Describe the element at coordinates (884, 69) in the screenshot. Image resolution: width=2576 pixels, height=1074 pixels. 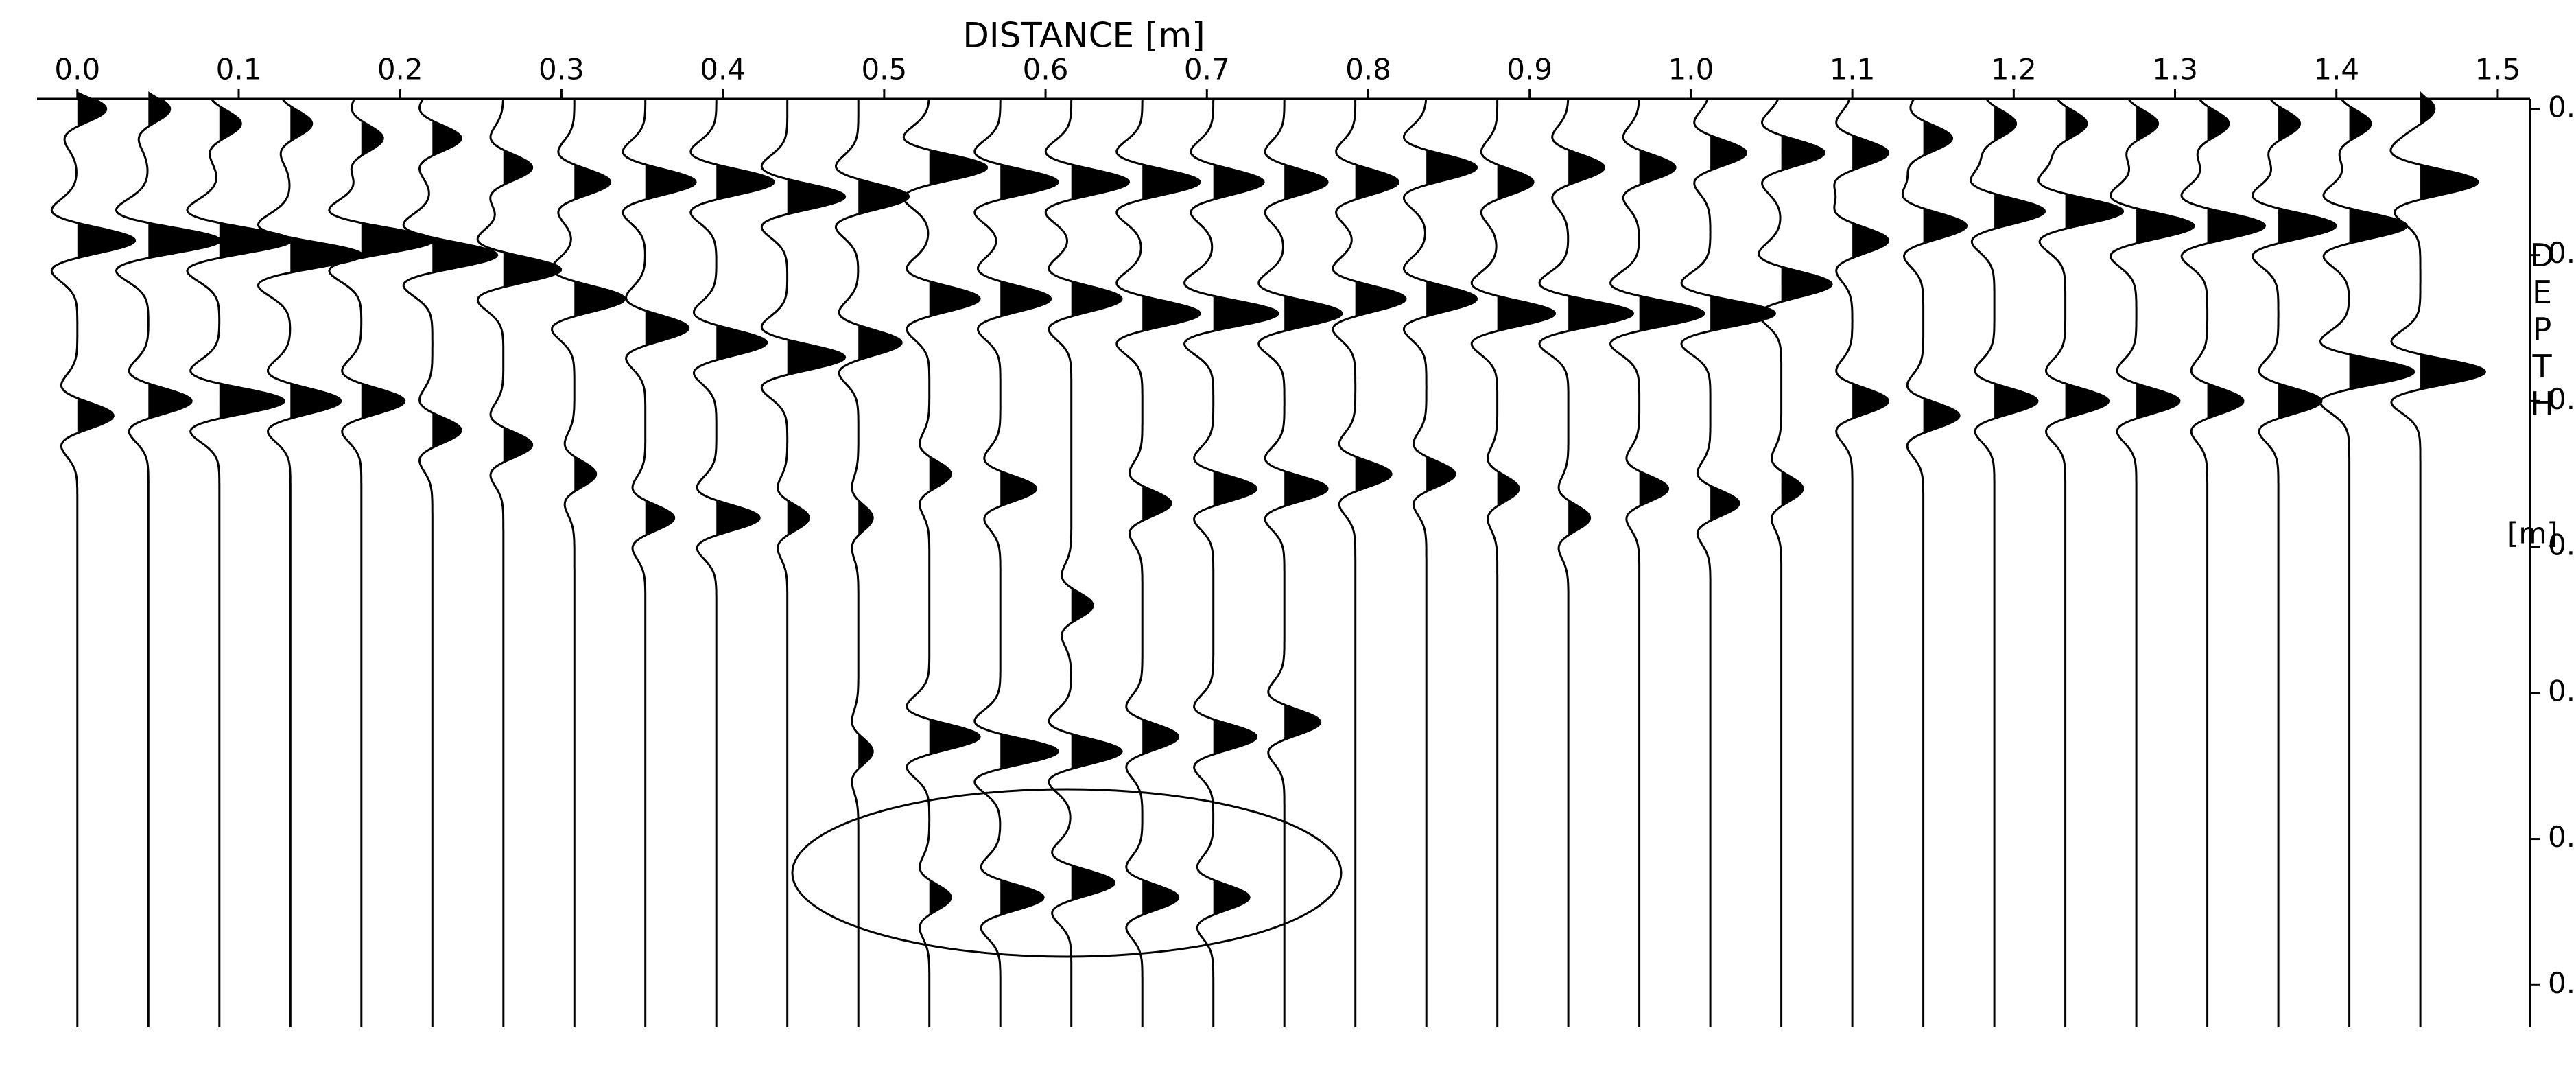
I see `x-tick-label: 0.5` at that location.